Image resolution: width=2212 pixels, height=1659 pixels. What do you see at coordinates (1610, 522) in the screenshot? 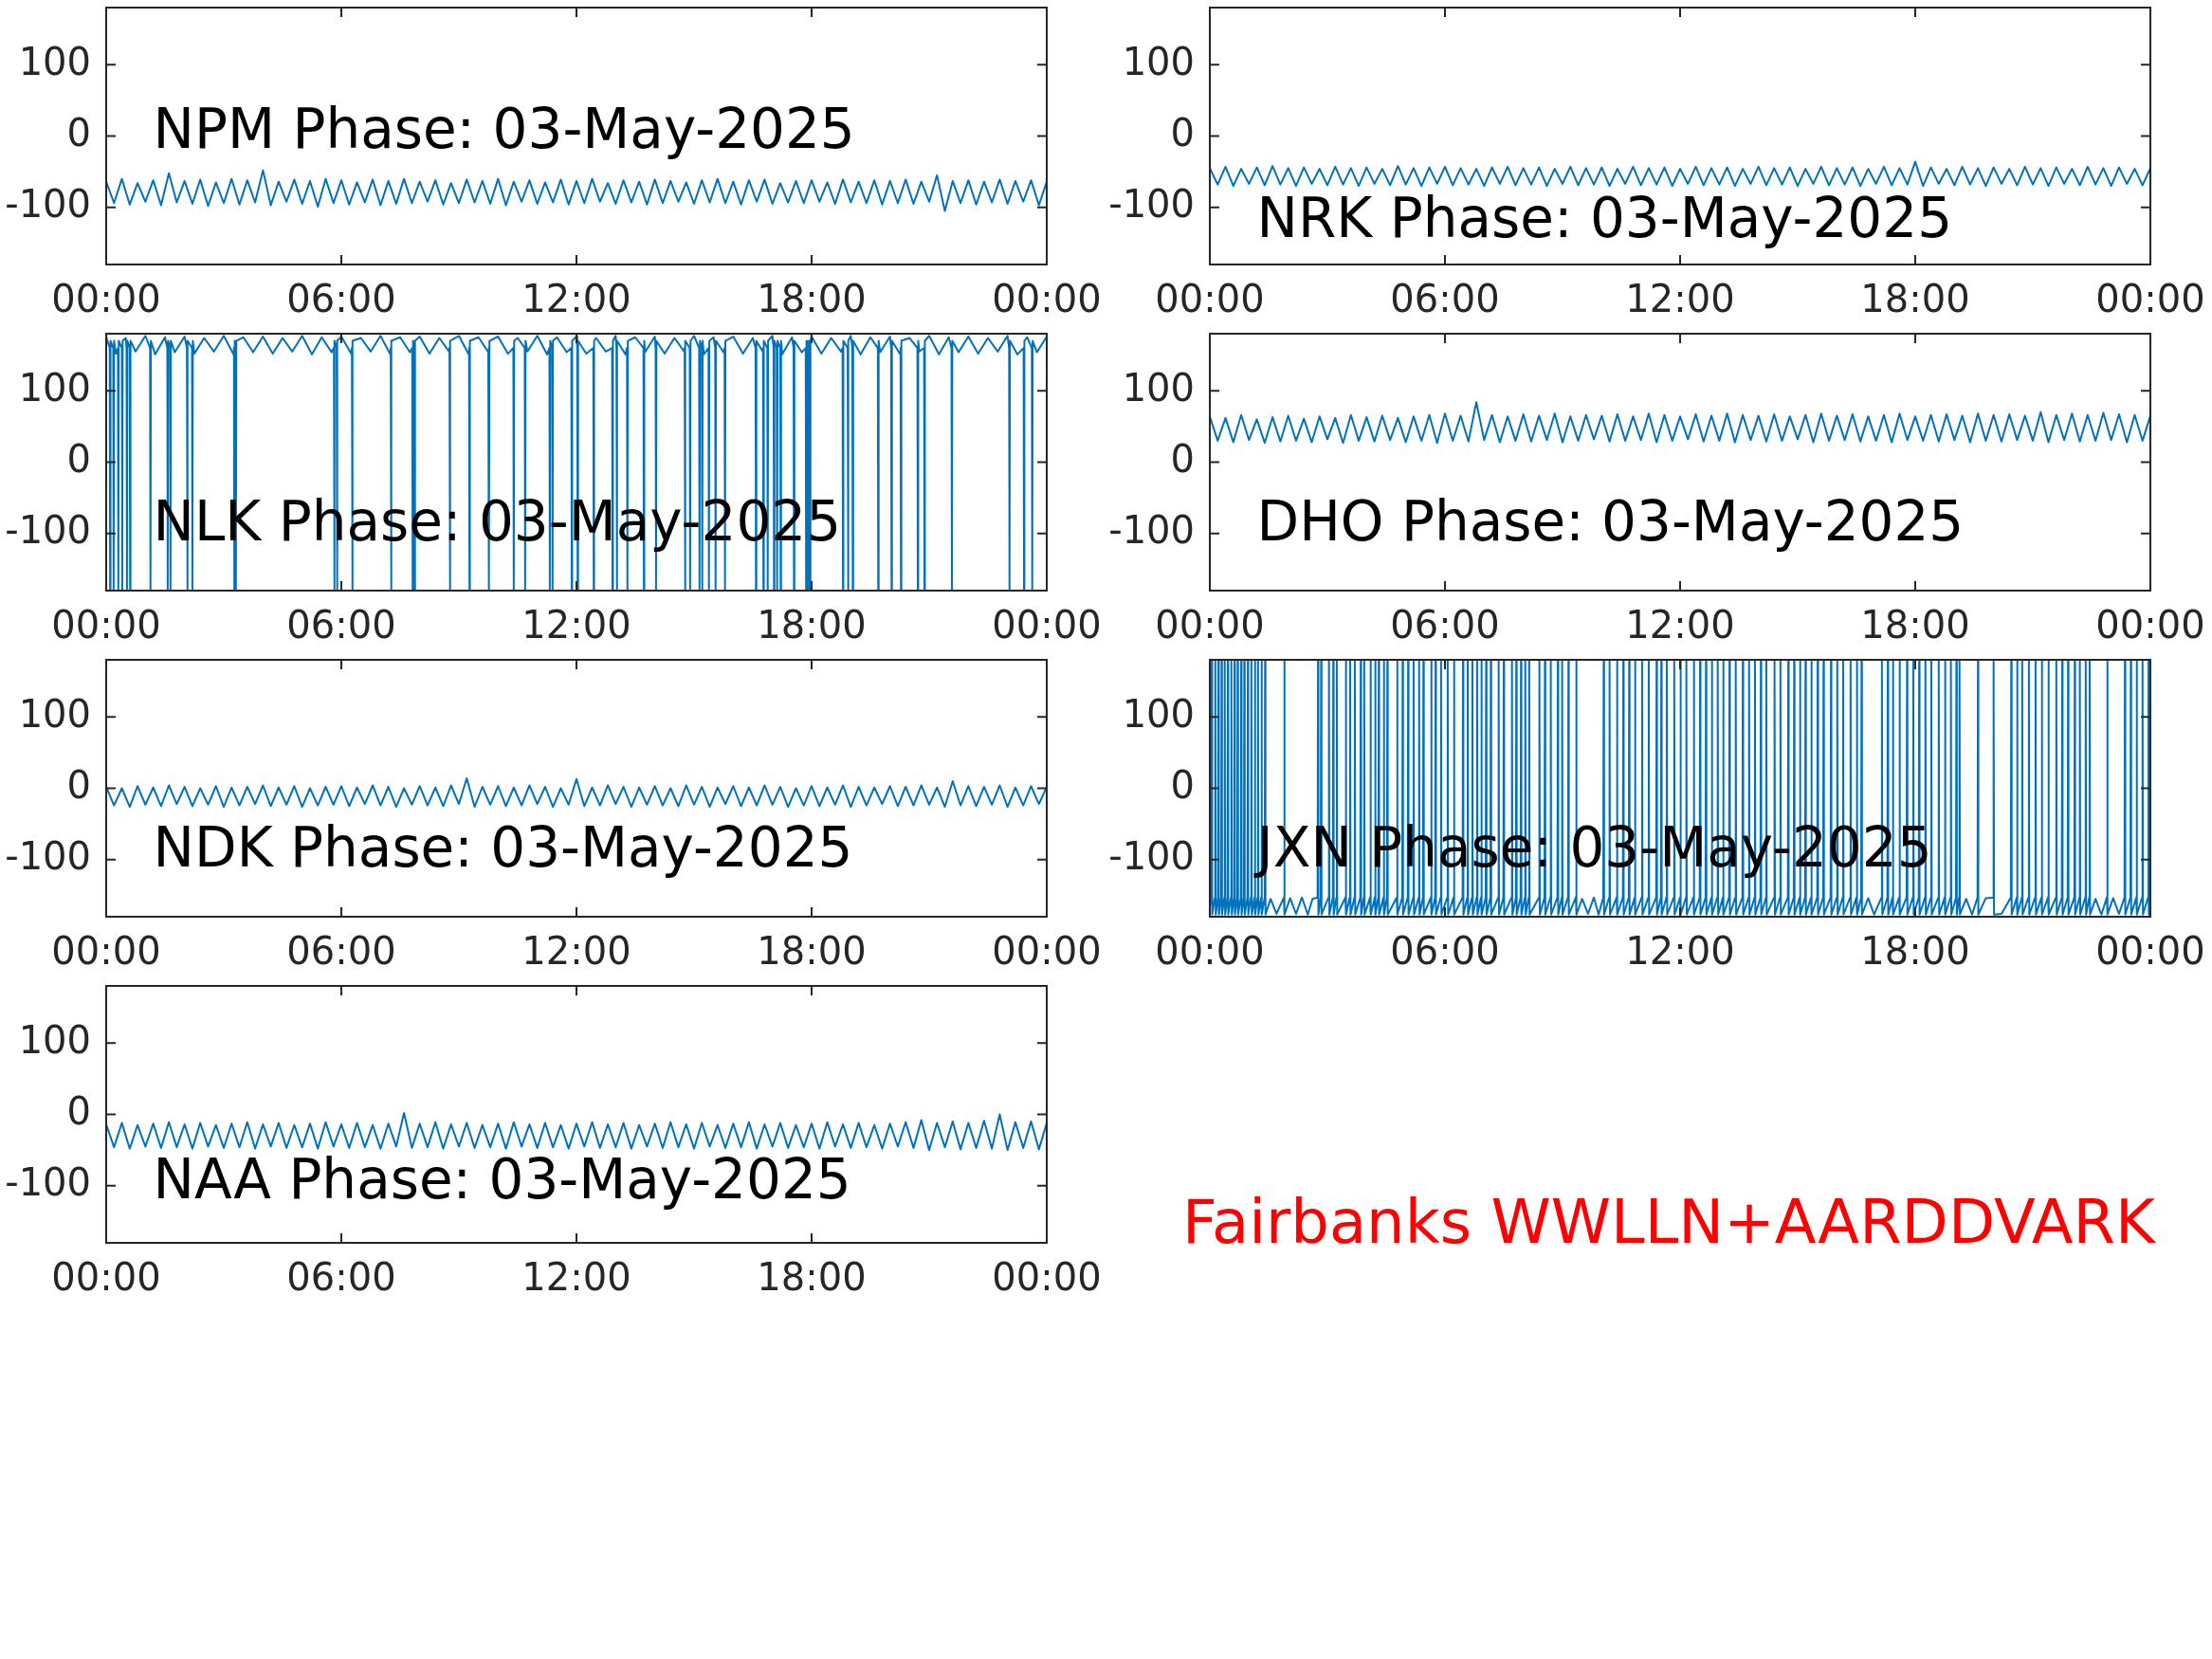
I see `annotation: DHO Phase: 03-May-2025` at bounding box center [1610, 522].